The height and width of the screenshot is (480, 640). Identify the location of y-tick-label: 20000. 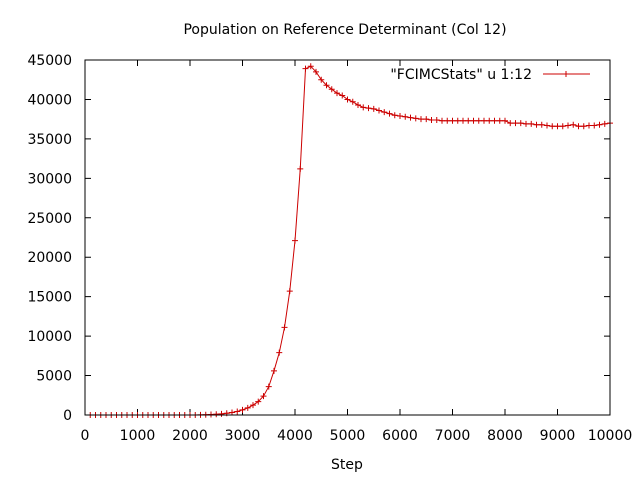
(49, 258).